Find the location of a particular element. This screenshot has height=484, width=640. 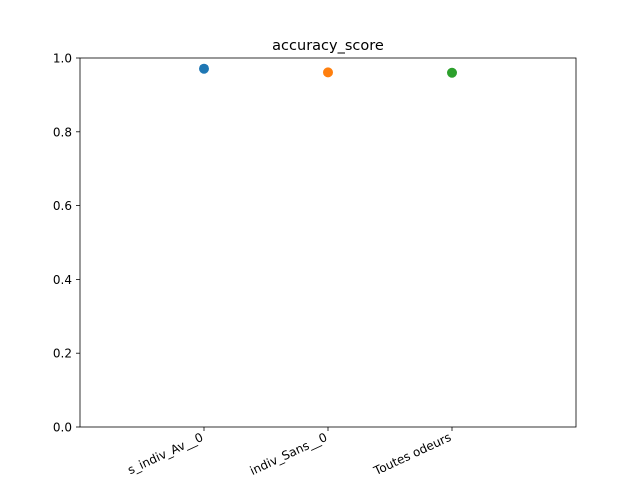

y-tick-label: 0.2 is located at coordinates (62, 354).